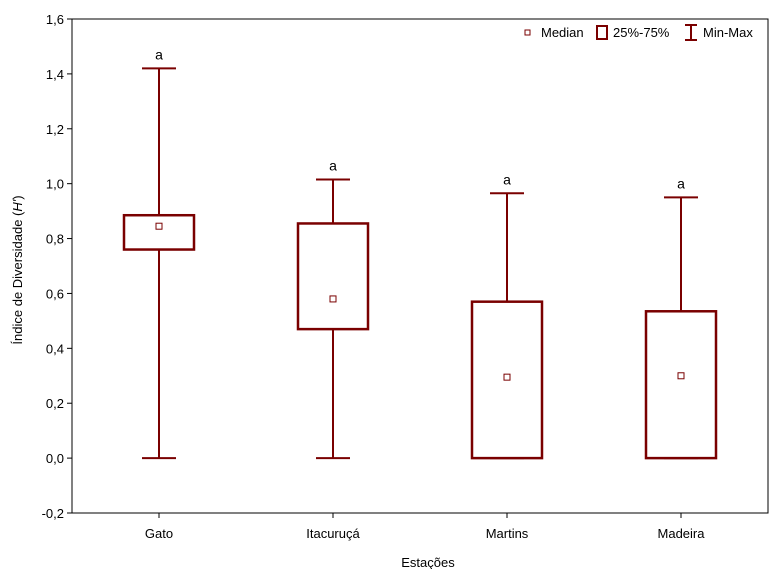 The width and height of the screenshot is (769, 569). I want to click on legend-median-symbol, so click(527, 32).